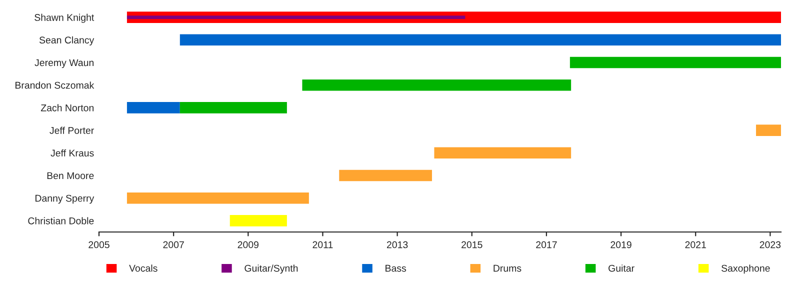 The height and width of the screenshot is (285, 800). I want to click on x-tick-label: 2017, so click(546, 244).